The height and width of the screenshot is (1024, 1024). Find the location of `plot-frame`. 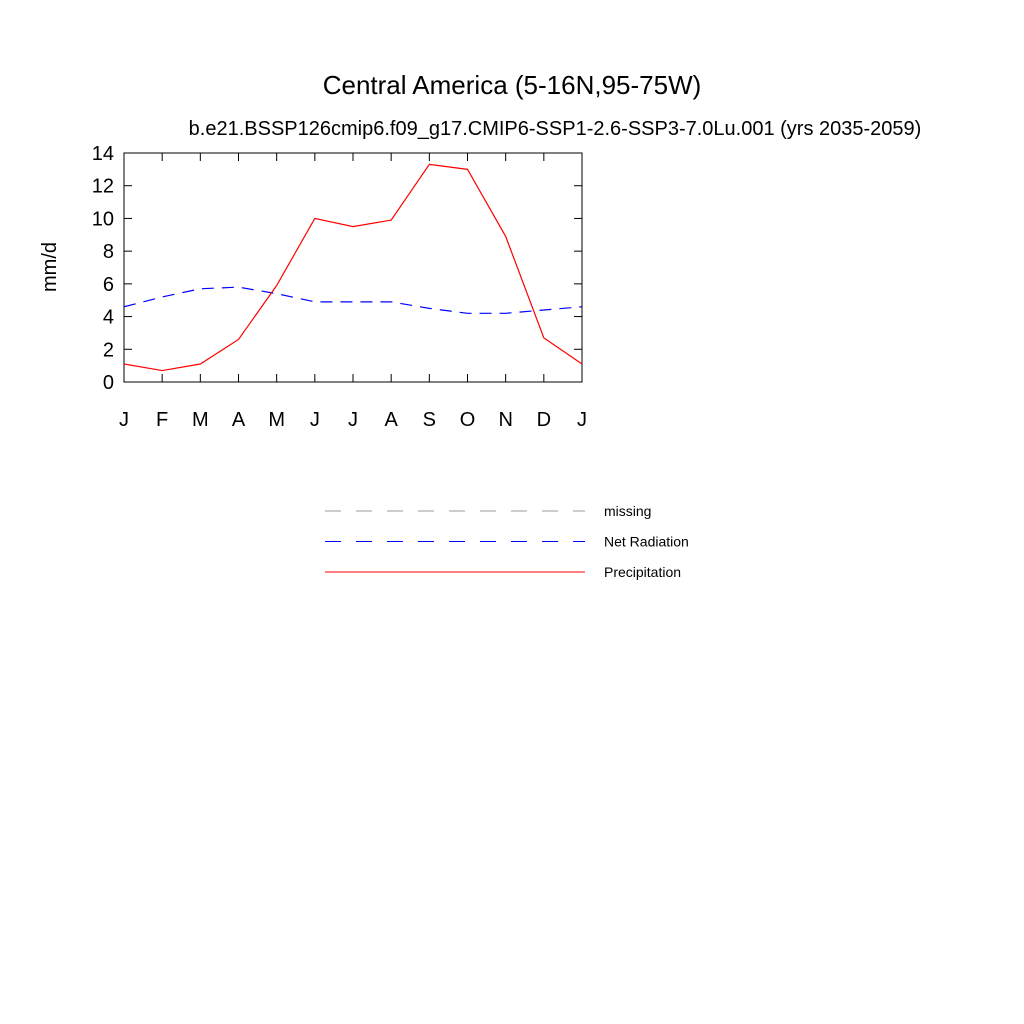

plot-frame is located at coordinates (353, 267).